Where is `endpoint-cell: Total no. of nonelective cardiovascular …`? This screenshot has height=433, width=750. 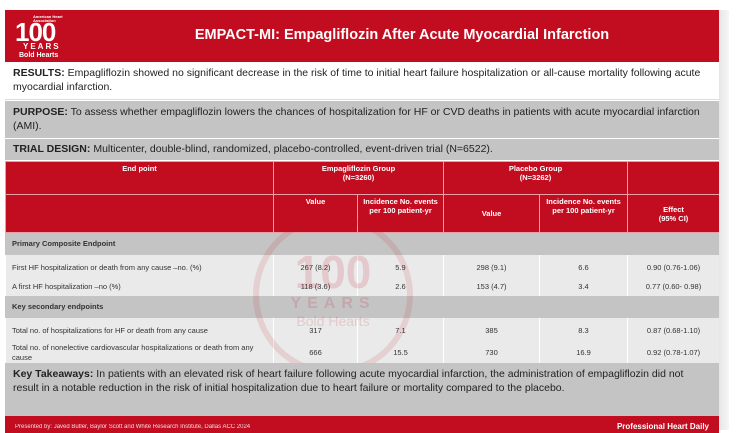 endpoint-cell: Total no. of nonelective cardiovascular … is located at coordinates (139, 353).